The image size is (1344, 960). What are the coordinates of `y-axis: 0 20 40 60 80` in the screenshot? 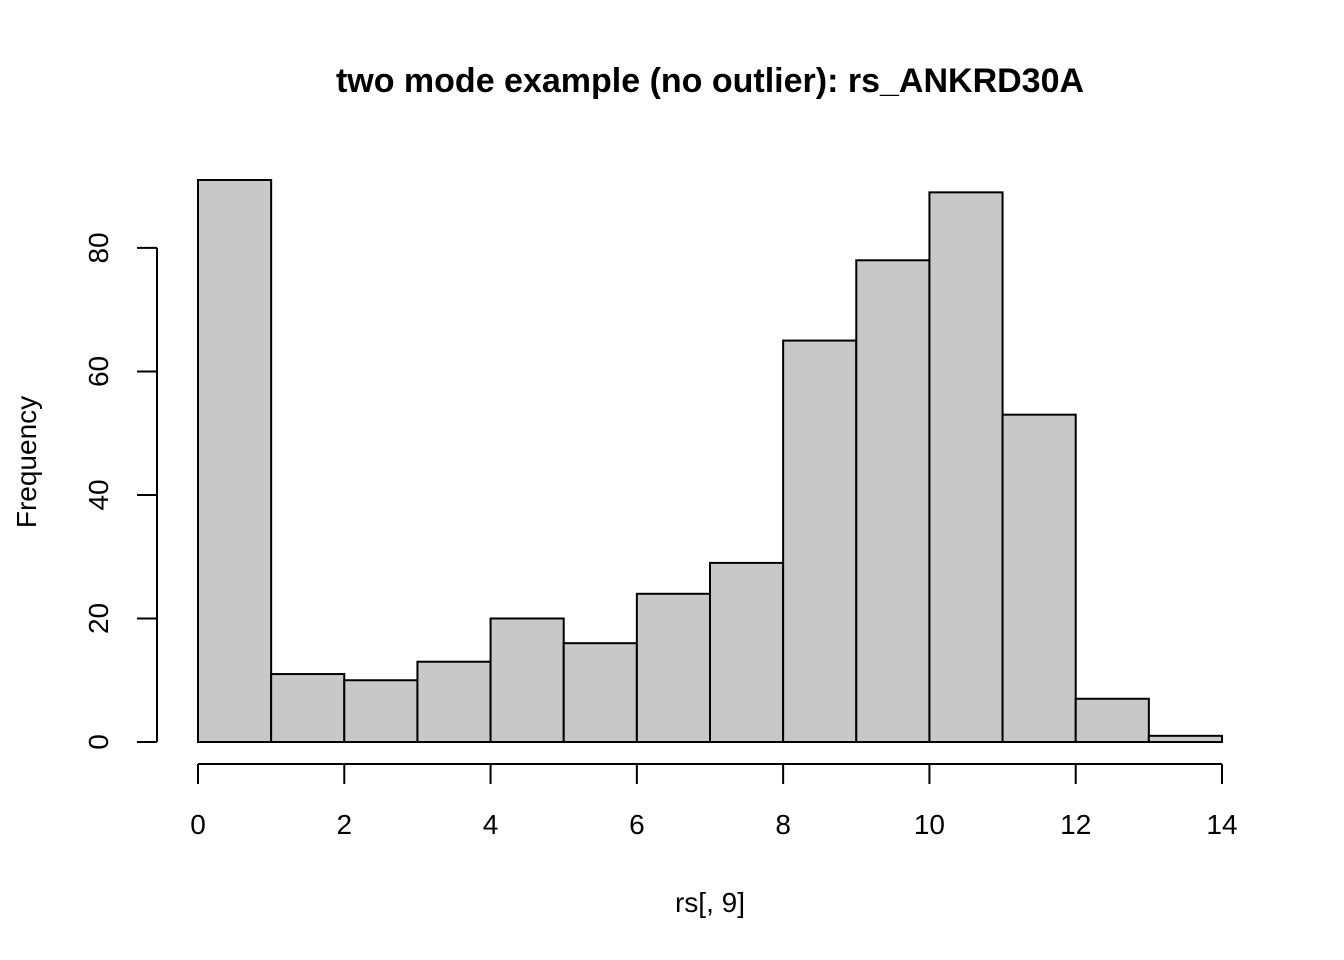 It's located at (120, 491).